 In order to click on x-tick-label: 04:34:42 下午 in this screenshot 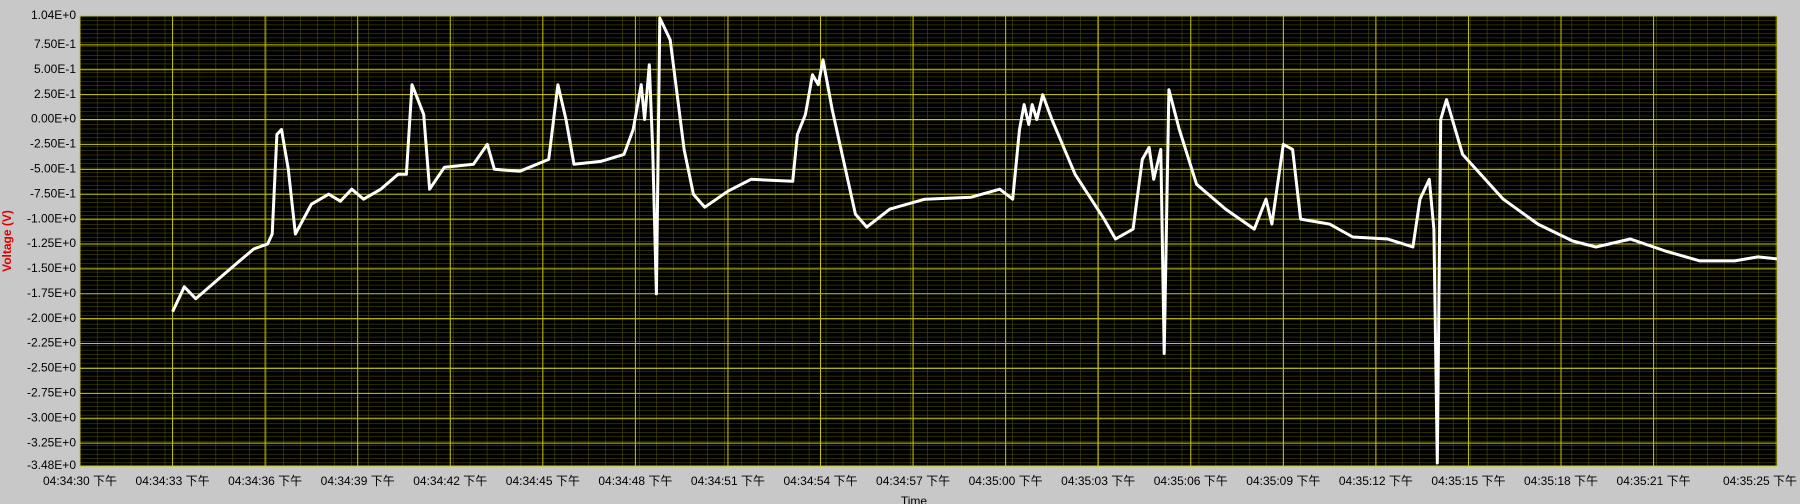, I will do `click(450, 481)`.